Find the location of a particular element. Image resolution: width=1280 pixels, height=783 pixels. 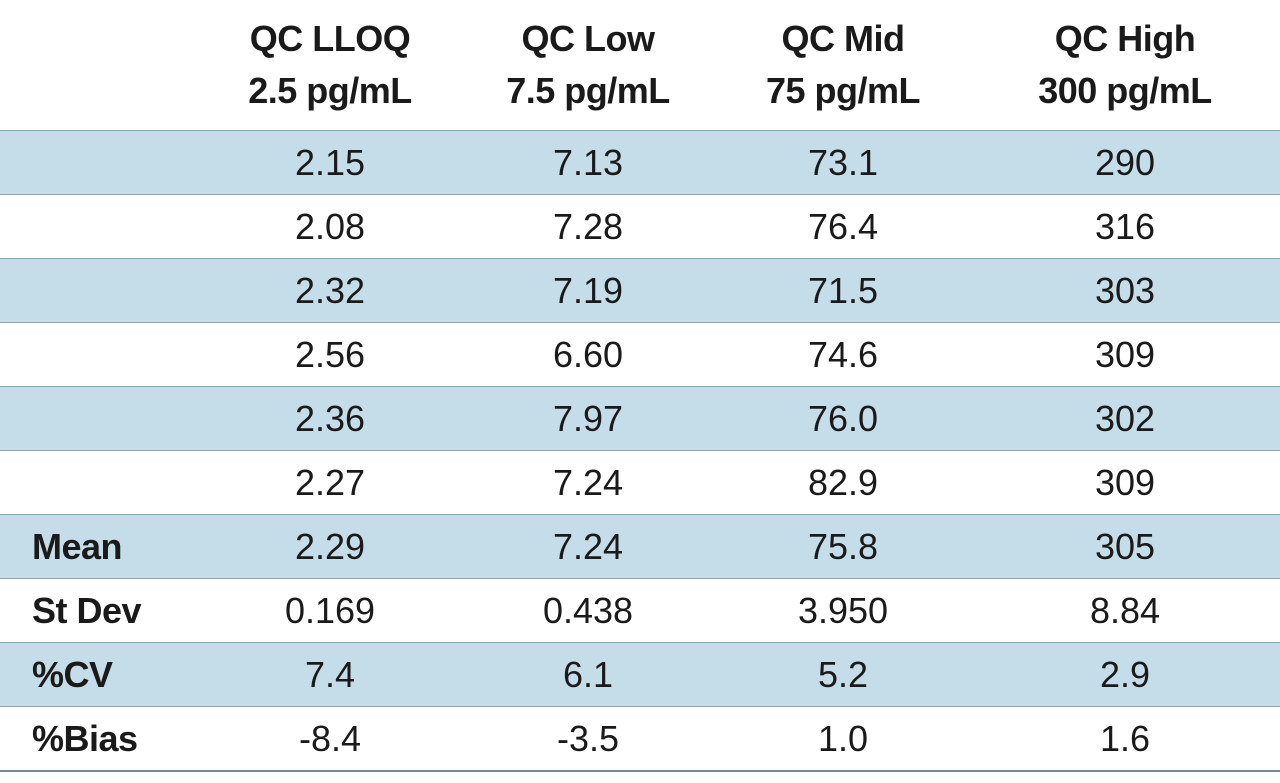

table-row: 2.08 7.28 76.4 316 is located at coordinates (640, 226).